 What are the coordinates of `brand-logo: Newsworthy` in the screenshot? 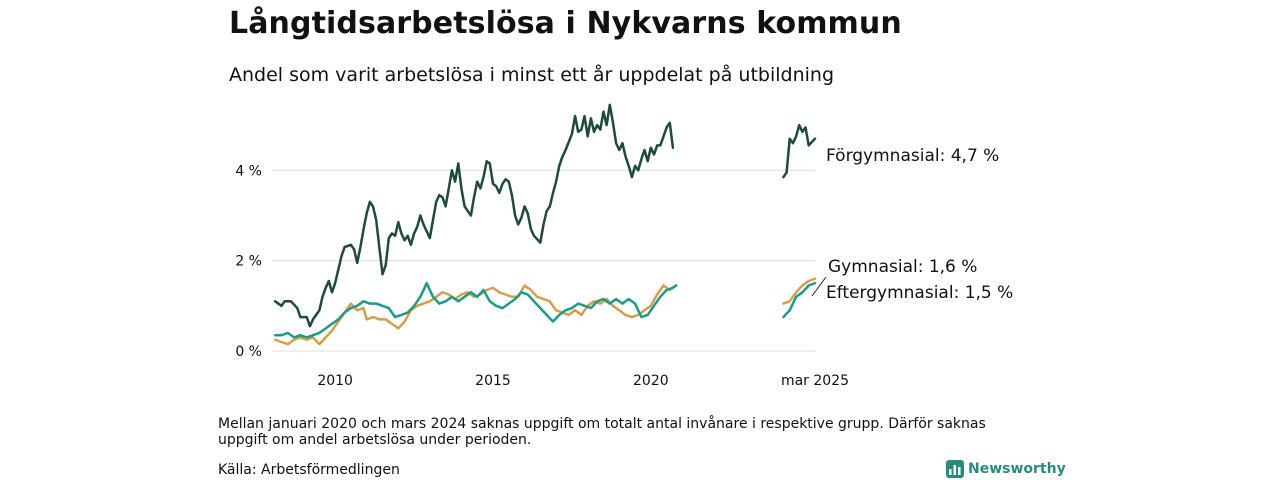 It's located at (1006, 469).